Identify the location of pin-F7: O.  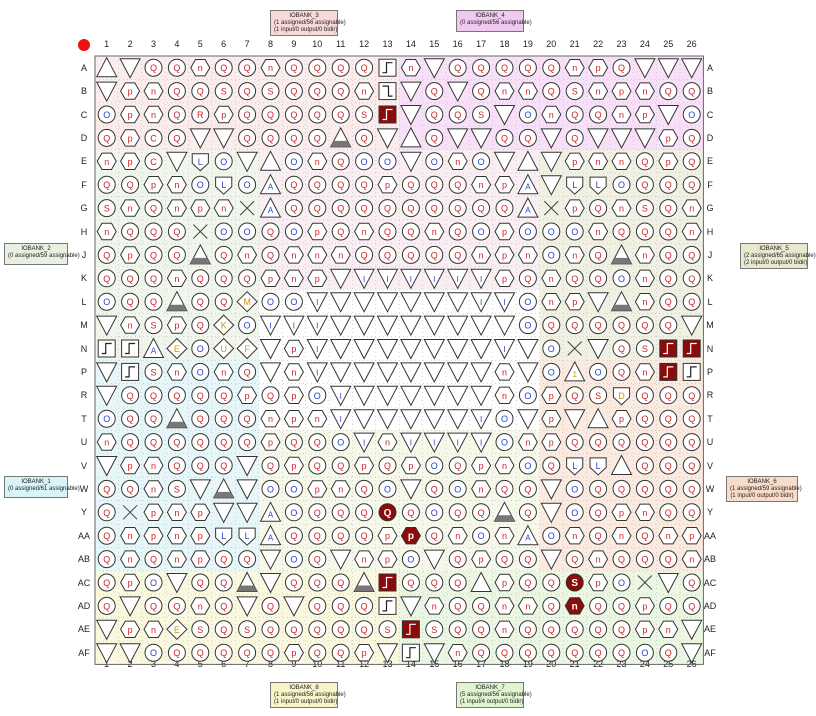
(247, 184).